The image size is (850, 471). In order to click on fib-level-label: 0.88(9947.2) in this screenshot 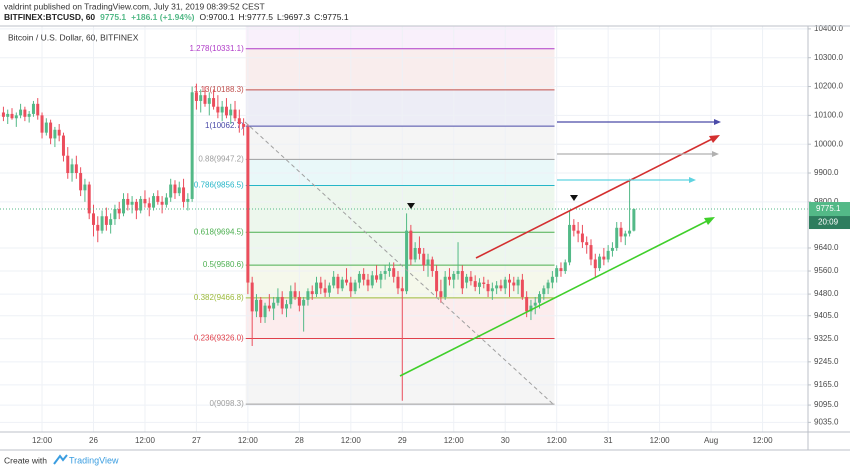, I will do `click(221, 159)`.